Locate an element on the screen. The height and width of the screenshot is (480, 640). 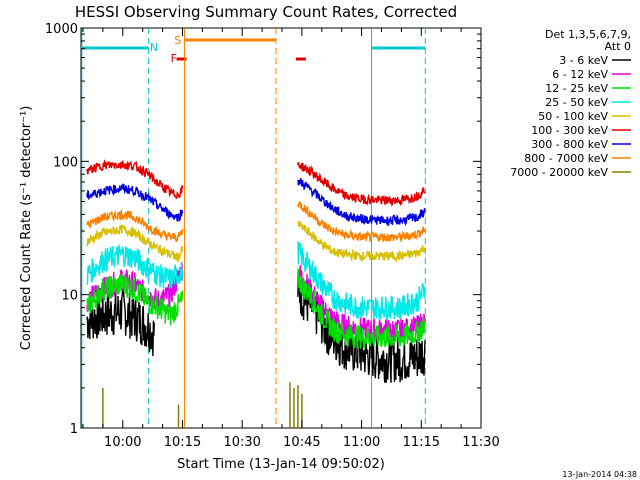
flag-label-n: N is located at coordinates (154, 47).